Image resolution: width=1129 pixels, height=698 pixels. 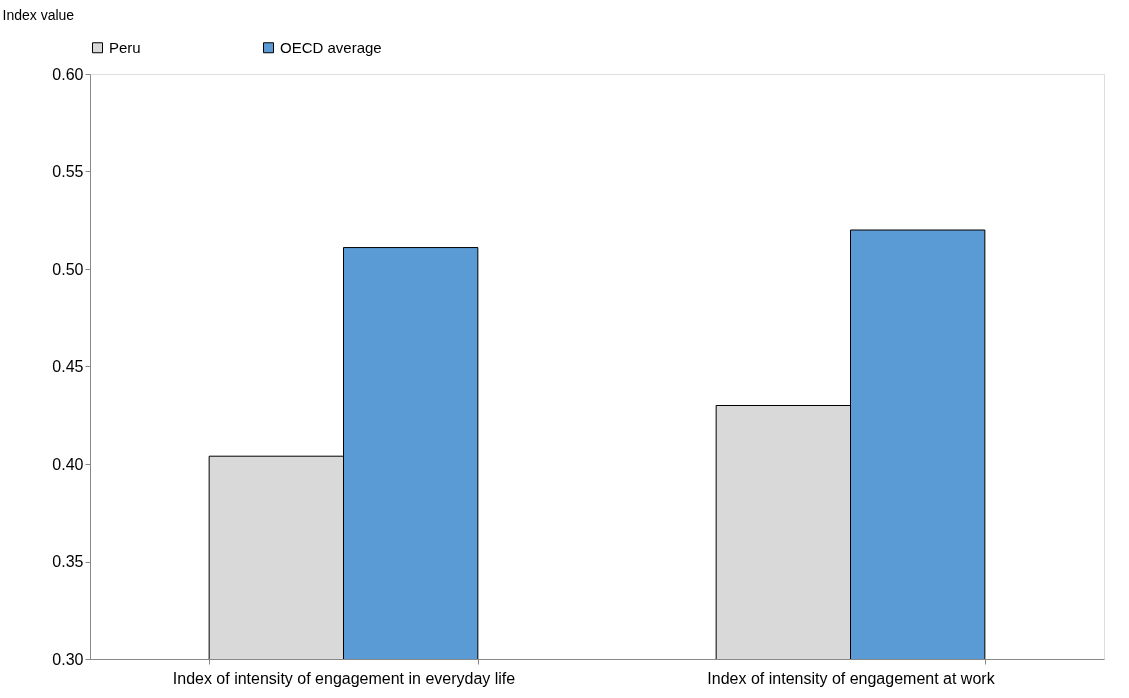 What do you see at coordinates (331, 47) in the screenshot?
I see `legend-label: OECD average` at bounding box center [331, 47].